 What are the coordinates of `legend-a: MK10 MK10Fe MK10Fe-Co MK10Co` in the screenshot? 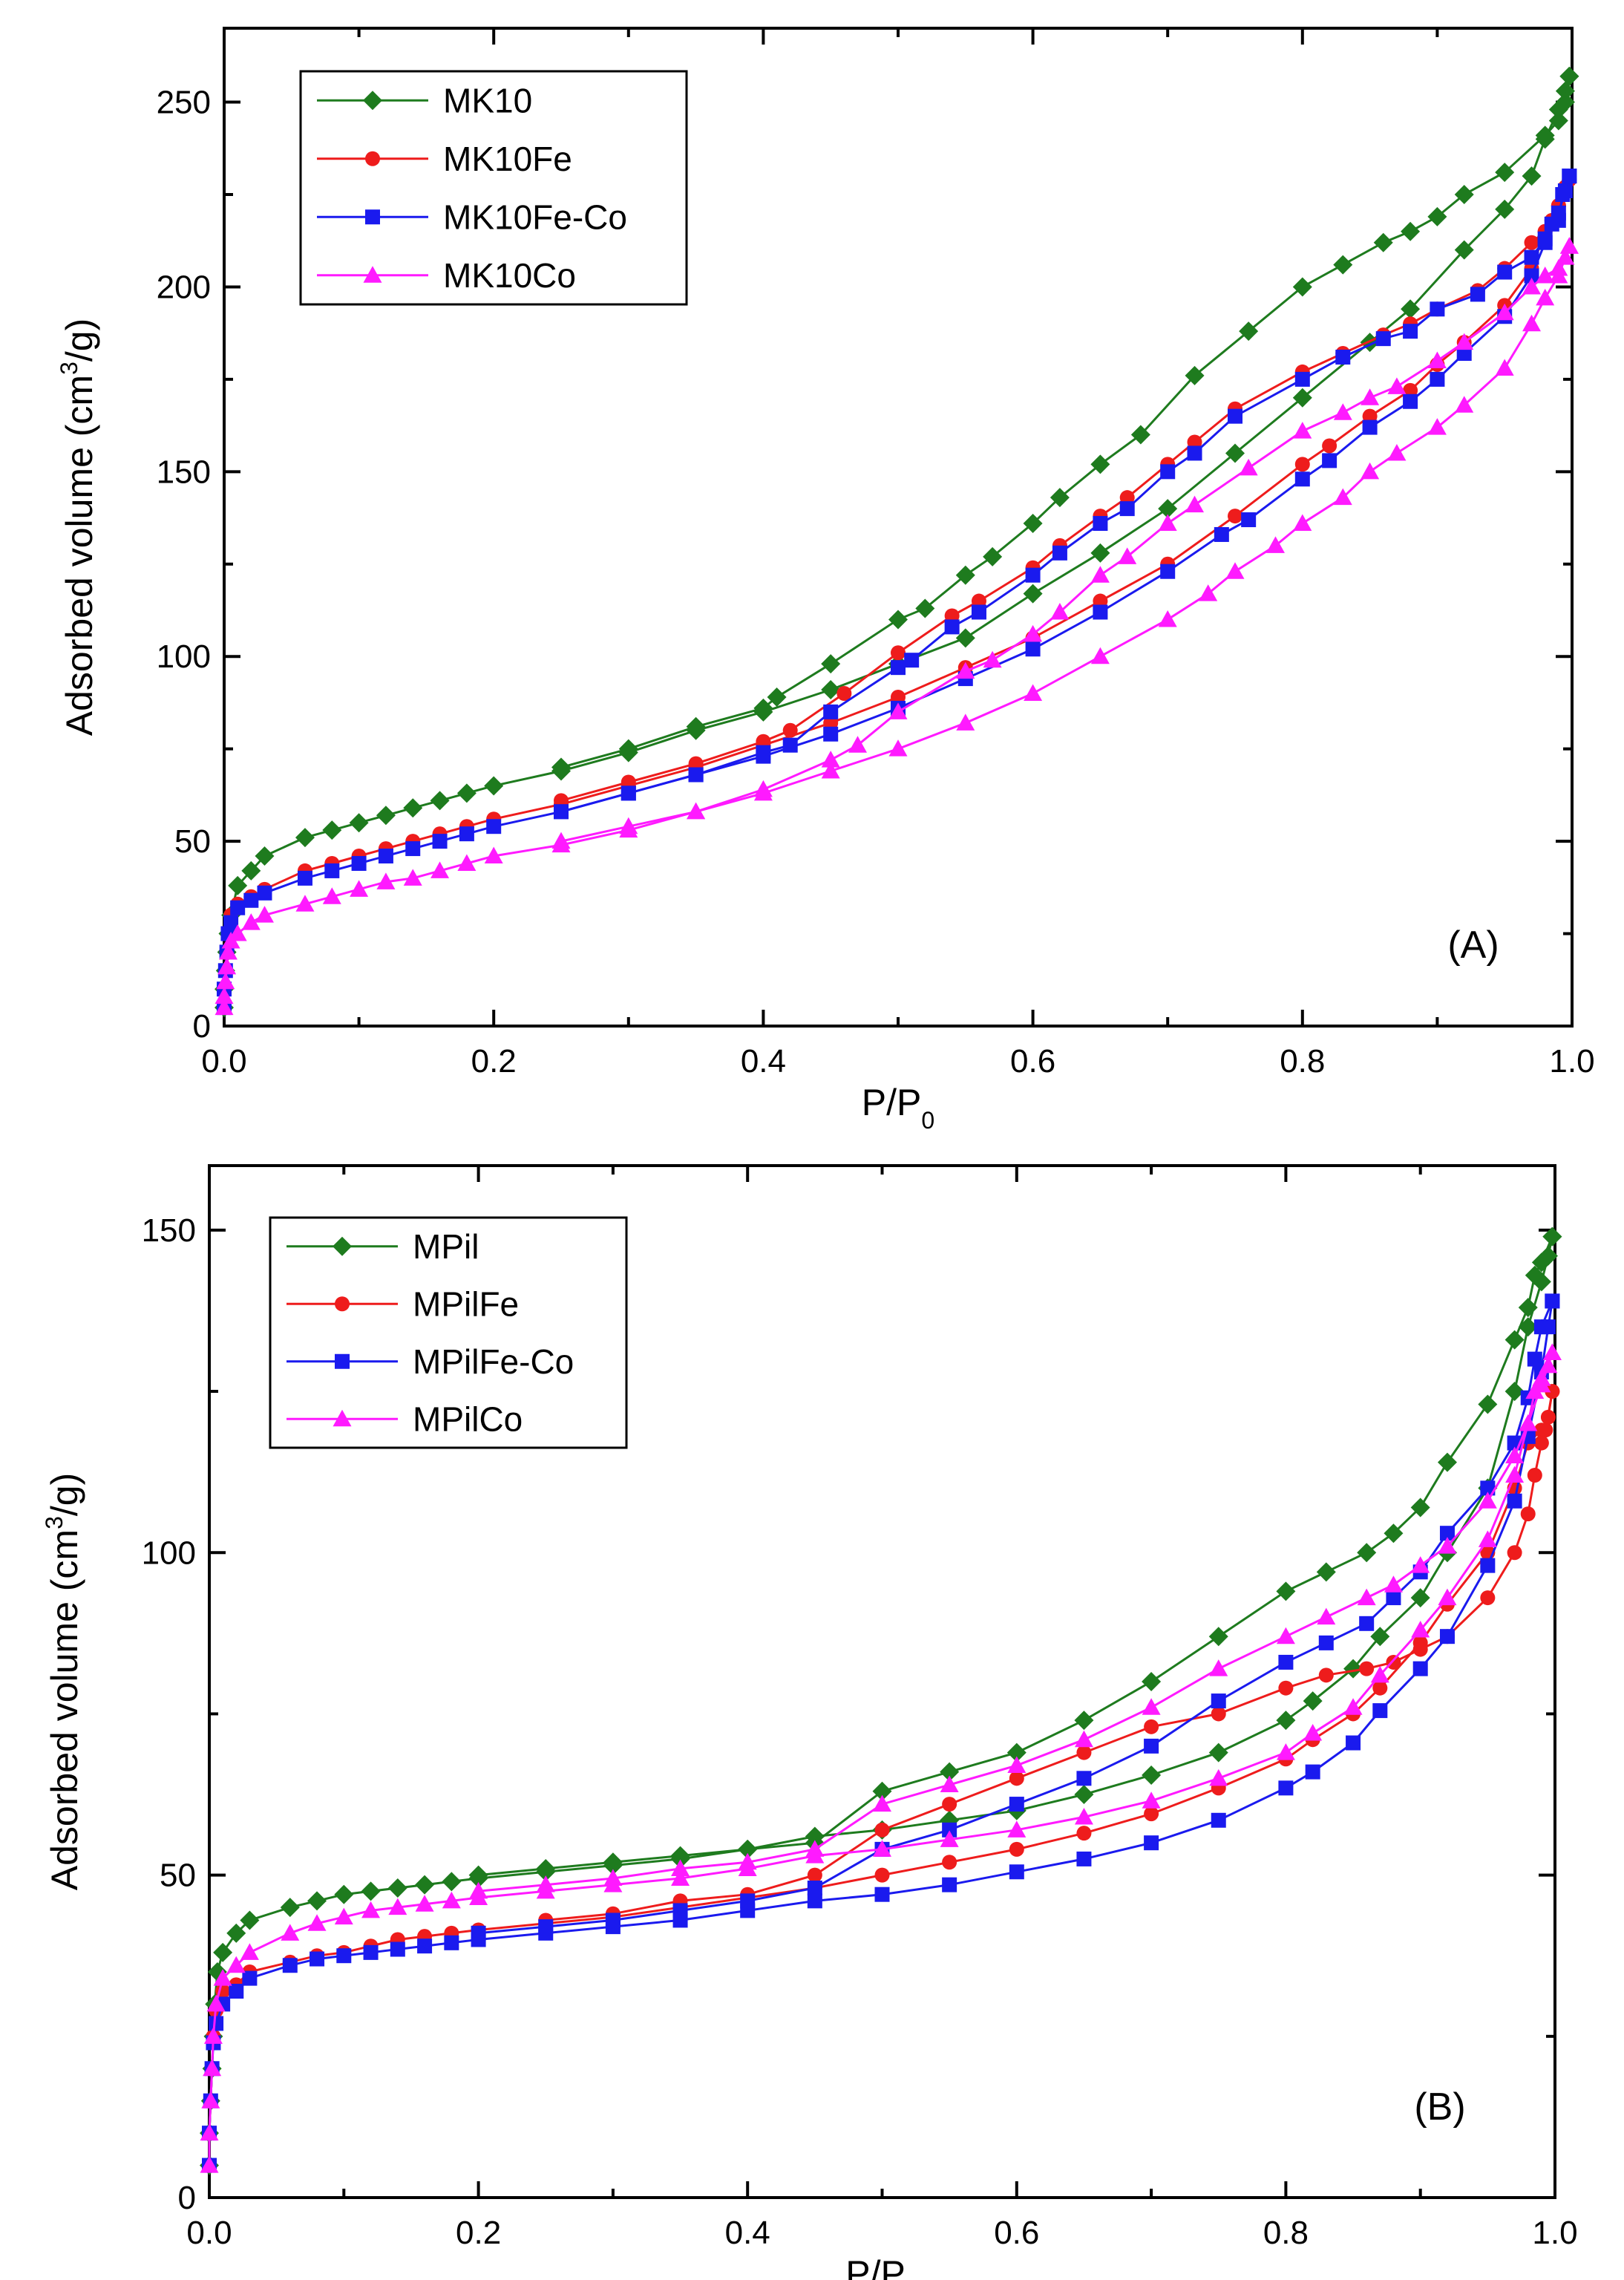 It's located at (494, 188).